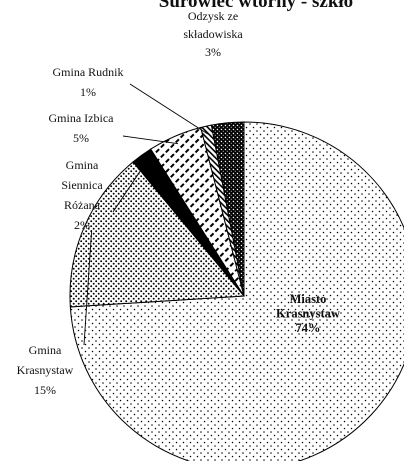  I want to click on slice-label-0: Miasto Krasnystaw 74%, so click(308, 313).